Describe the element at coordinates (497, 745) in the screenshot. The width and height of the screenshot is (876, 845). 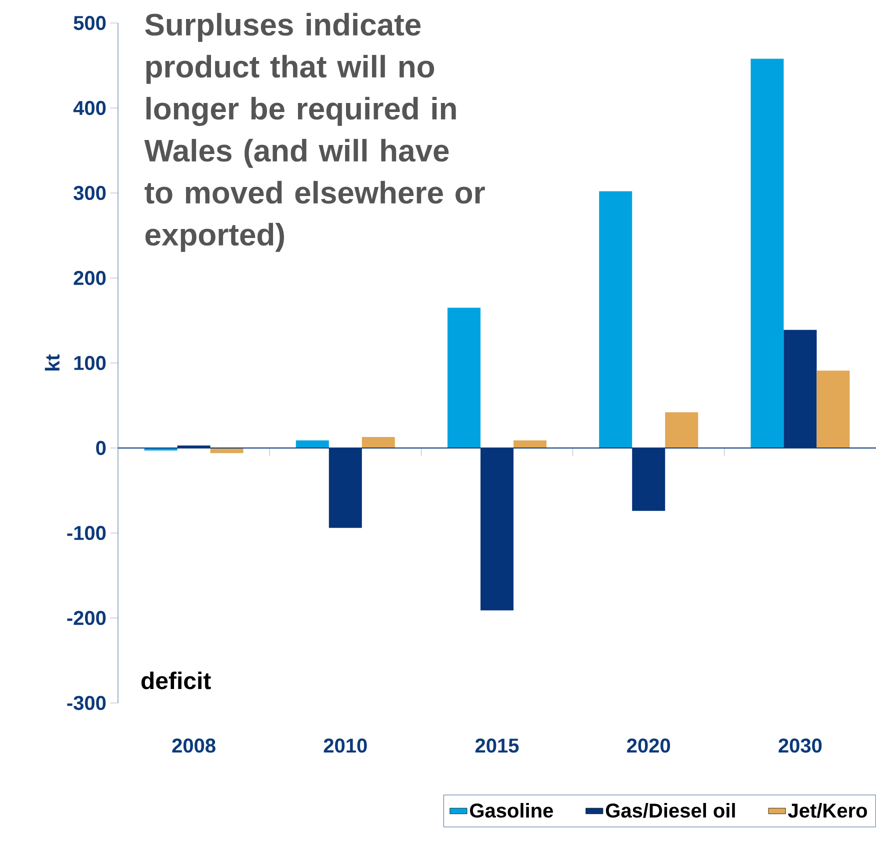
I see `x-tick-label: 2015` at that location.